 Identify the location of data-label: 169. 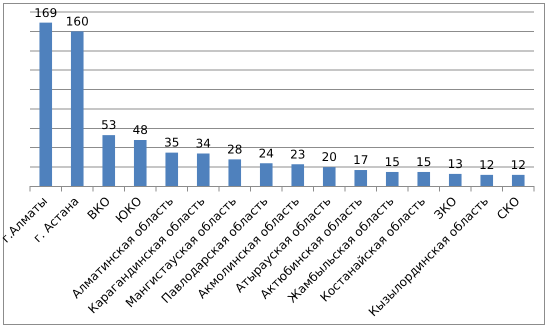
(46, 13).